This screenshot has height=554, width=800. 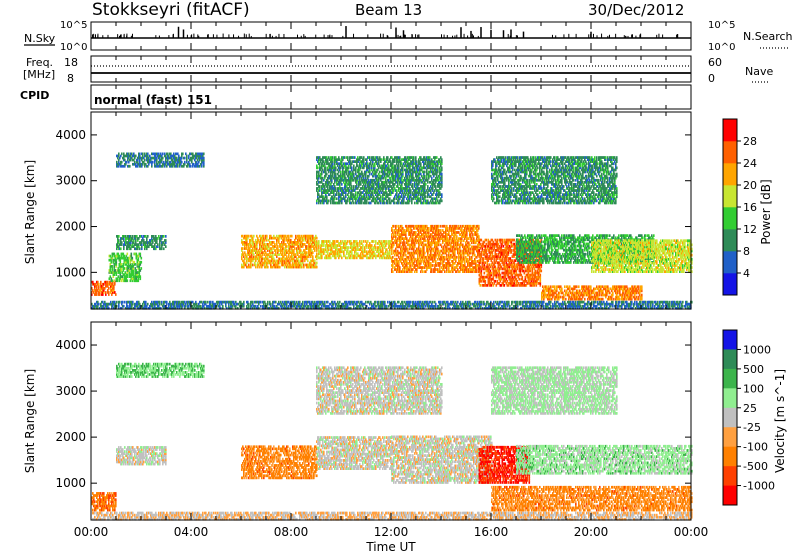 What do you see at coordinates (153, 100) in the screenshot?
I see `cpid-mode: normal (fast) 151` at bounding box center [153, 100].